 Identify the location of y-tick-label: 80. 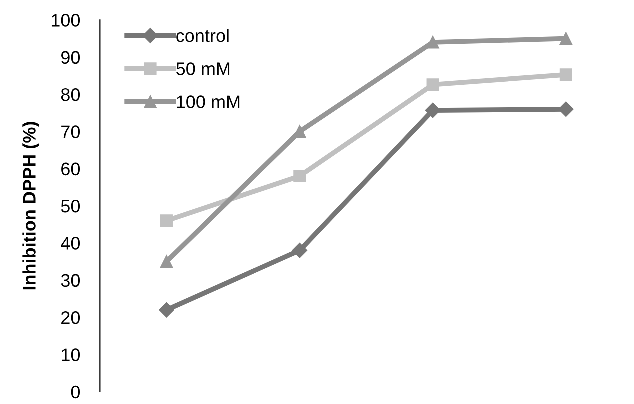
(70, 95).